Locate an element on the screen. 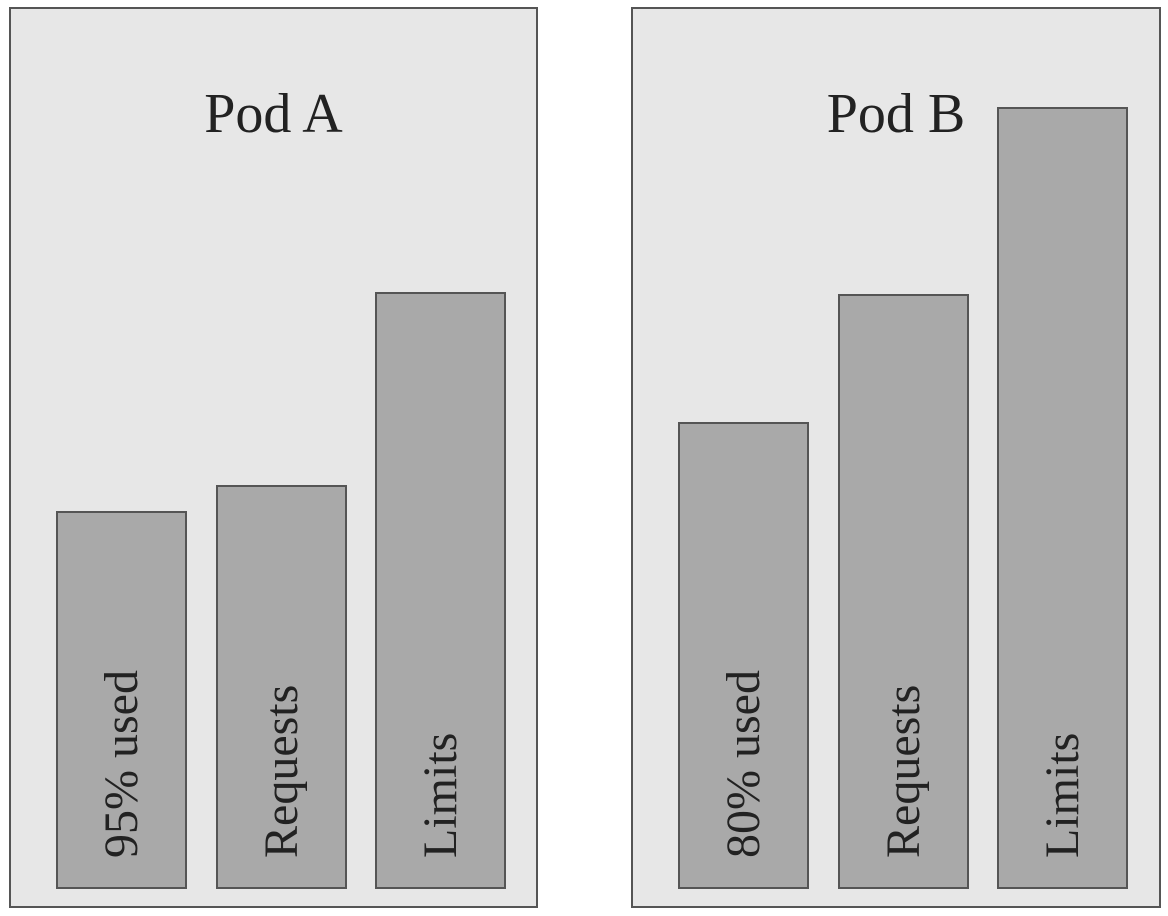 This screenshot has width=1168, height=916. bar-label: 80% used is located at coordinates (743, 764).